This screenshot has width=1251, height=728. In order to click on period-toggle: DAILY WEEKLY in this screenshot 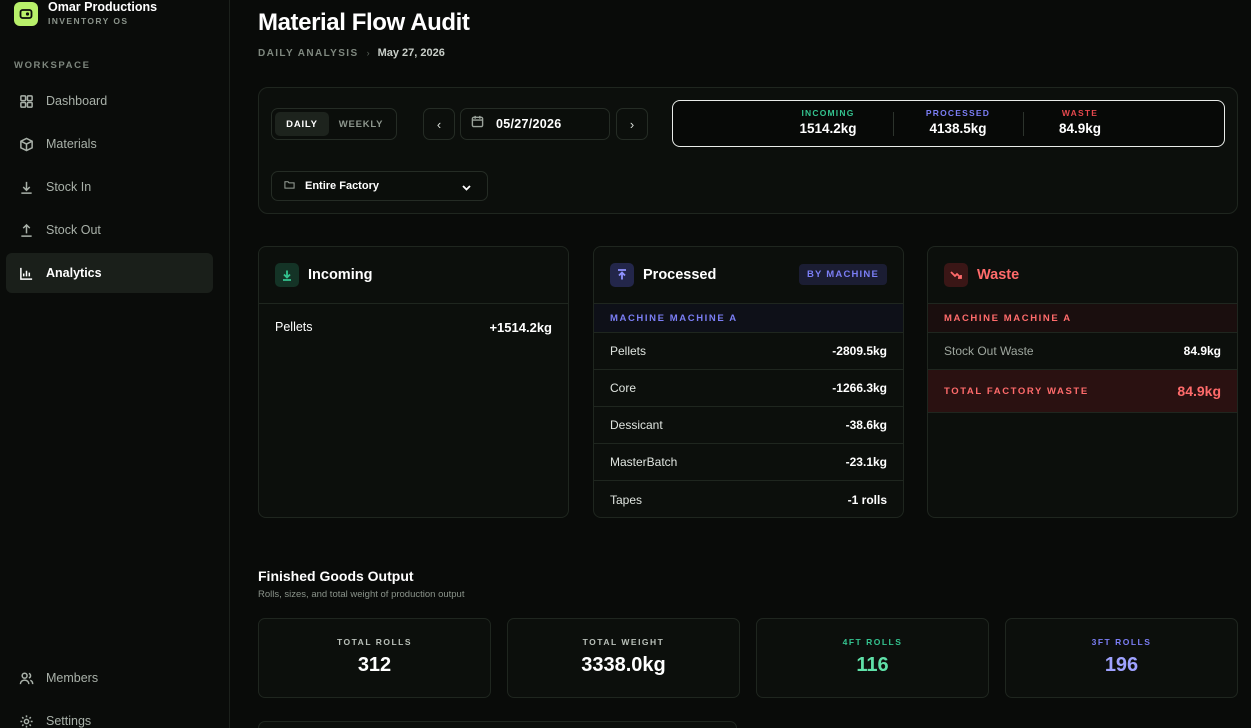, I will do `click(334, 124)`.